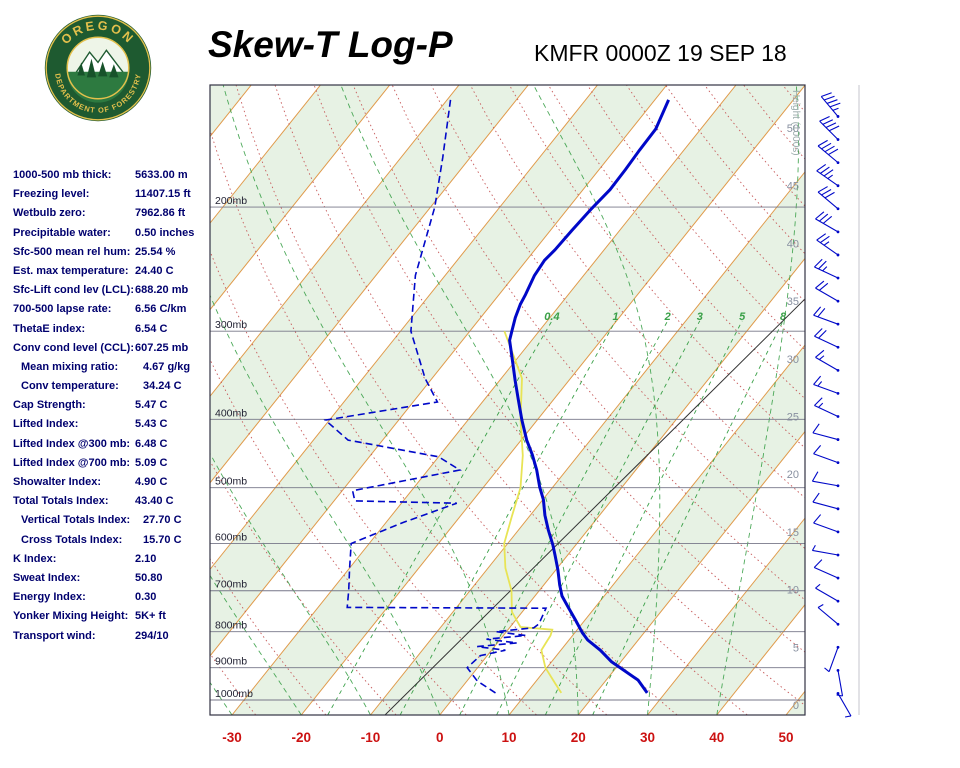  What do you see at coordinates (70, 366) in the screenshot?
I see `index-label: Mean mixing ratio:` at bounding box center [70, 366].